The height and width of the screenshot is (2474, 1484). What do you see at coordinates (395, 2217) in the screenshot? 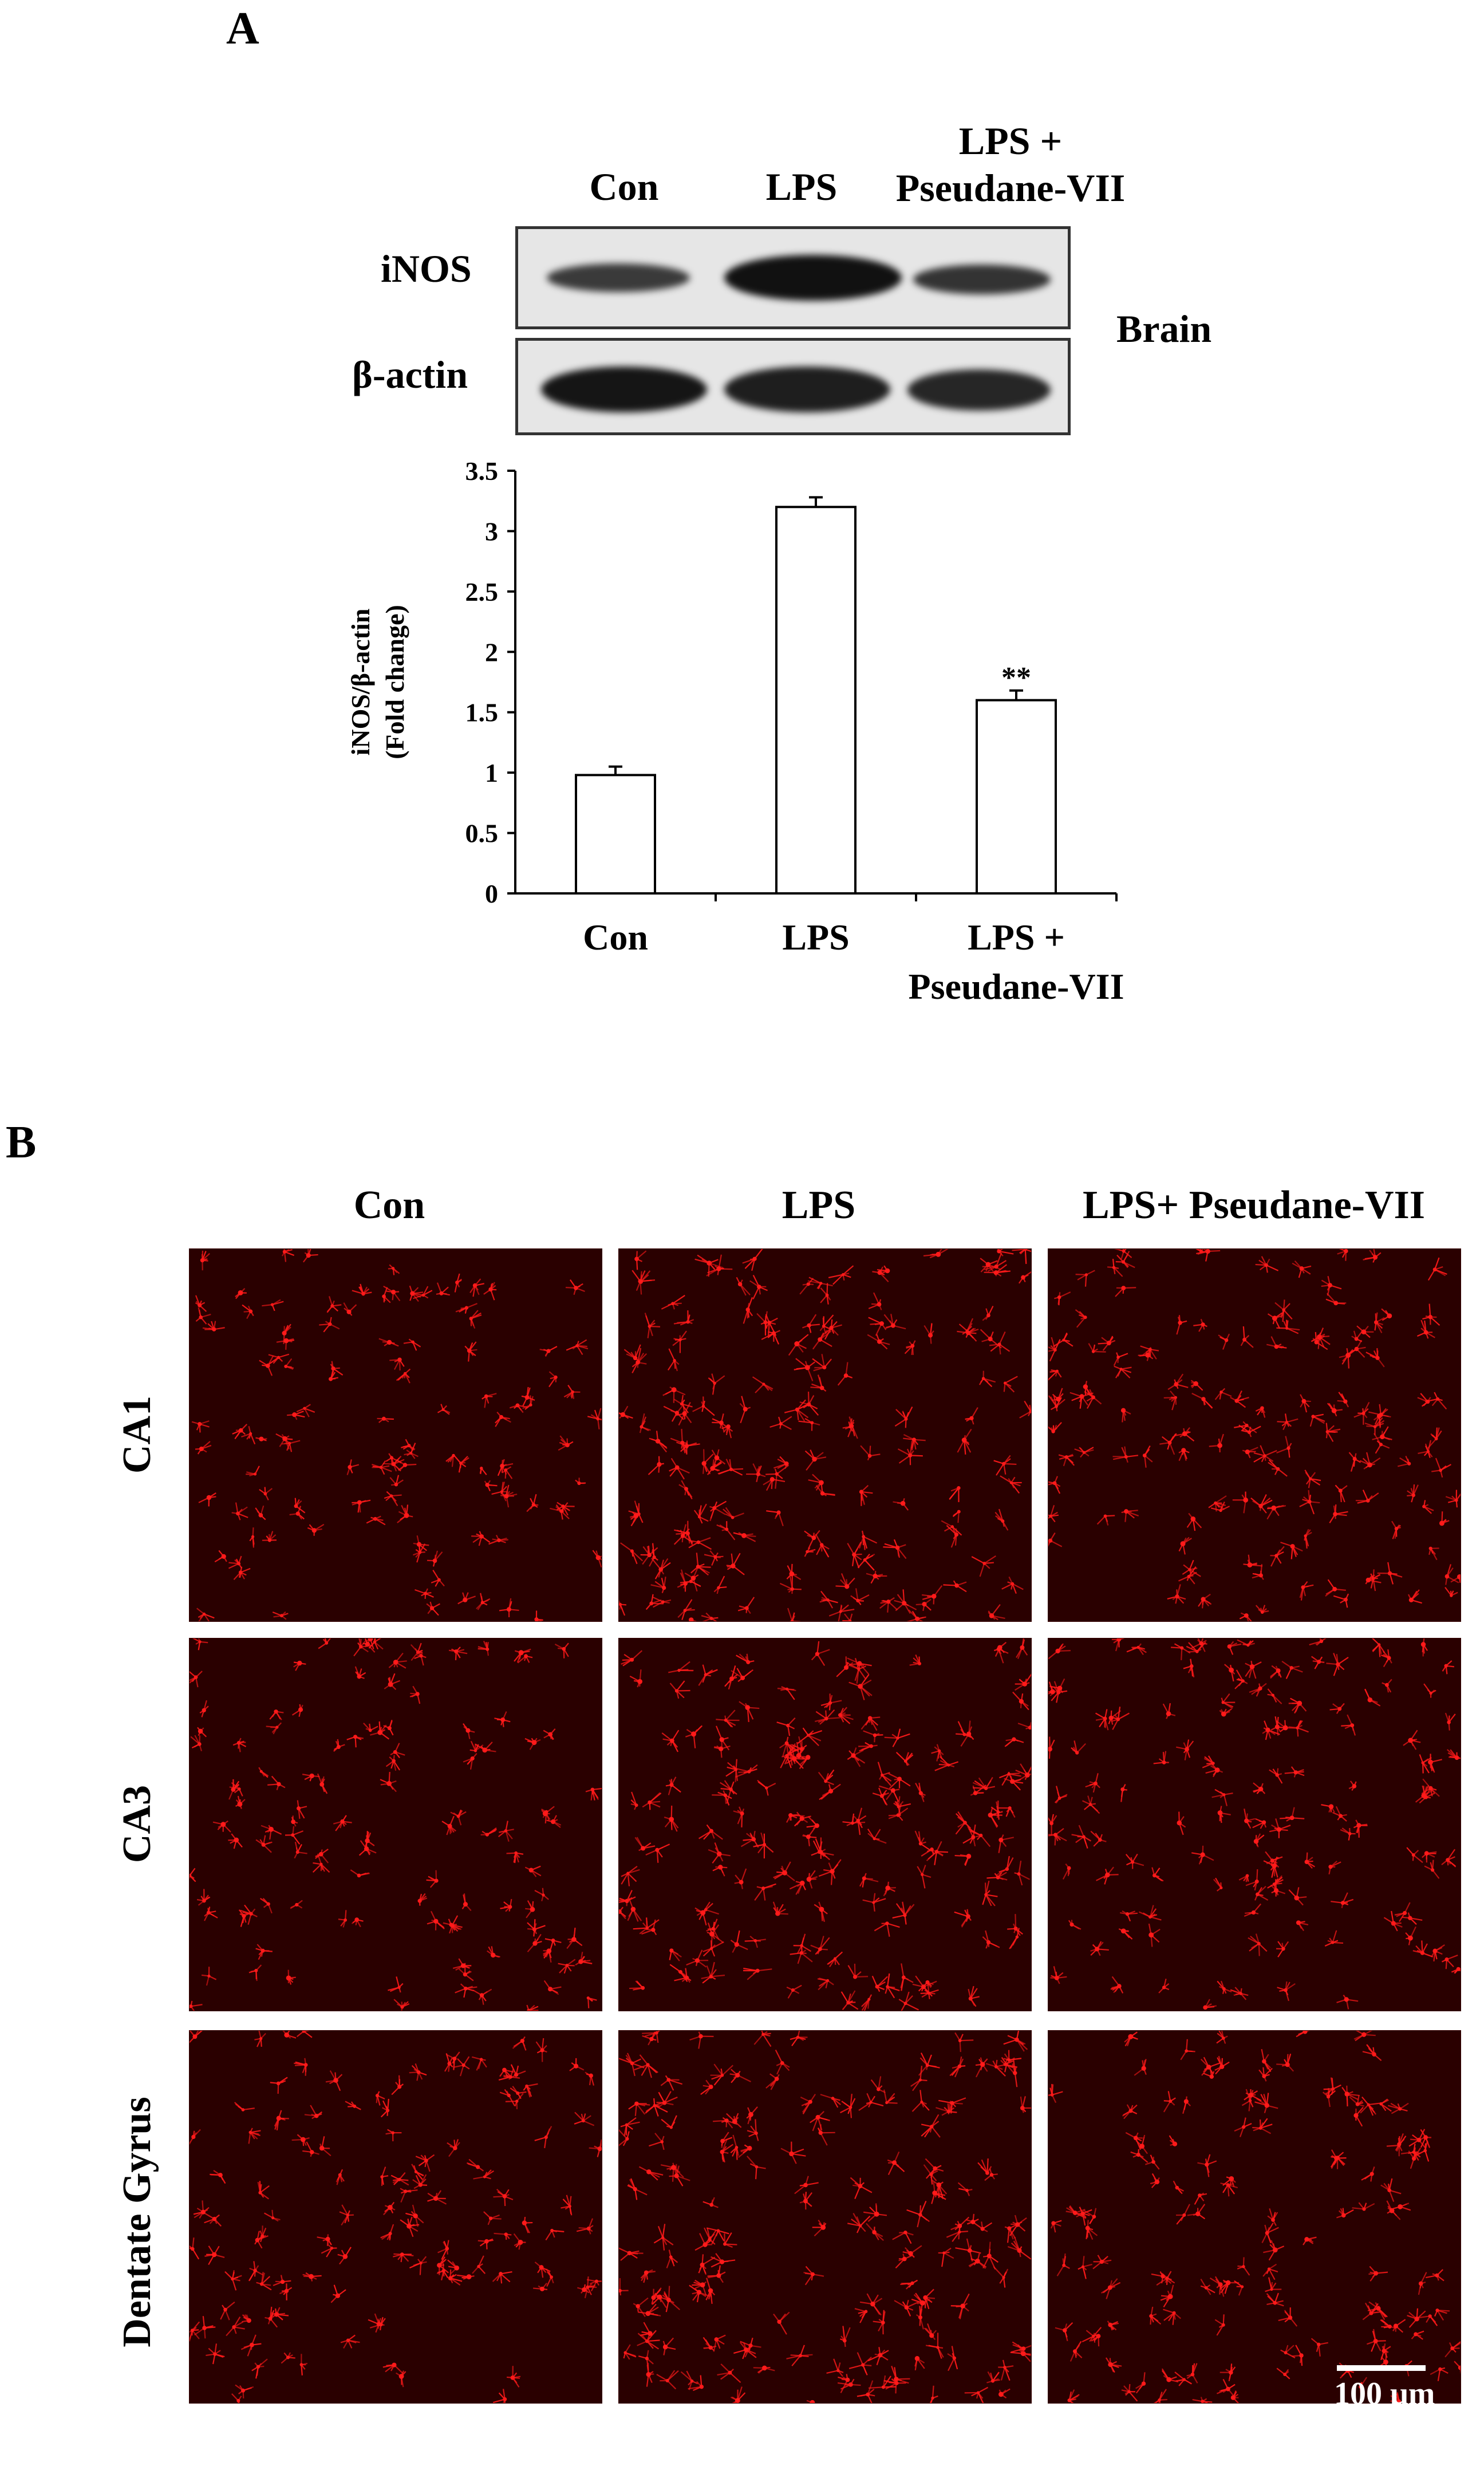
I see `micrograph-tile` at bounding box center [395, 2217].